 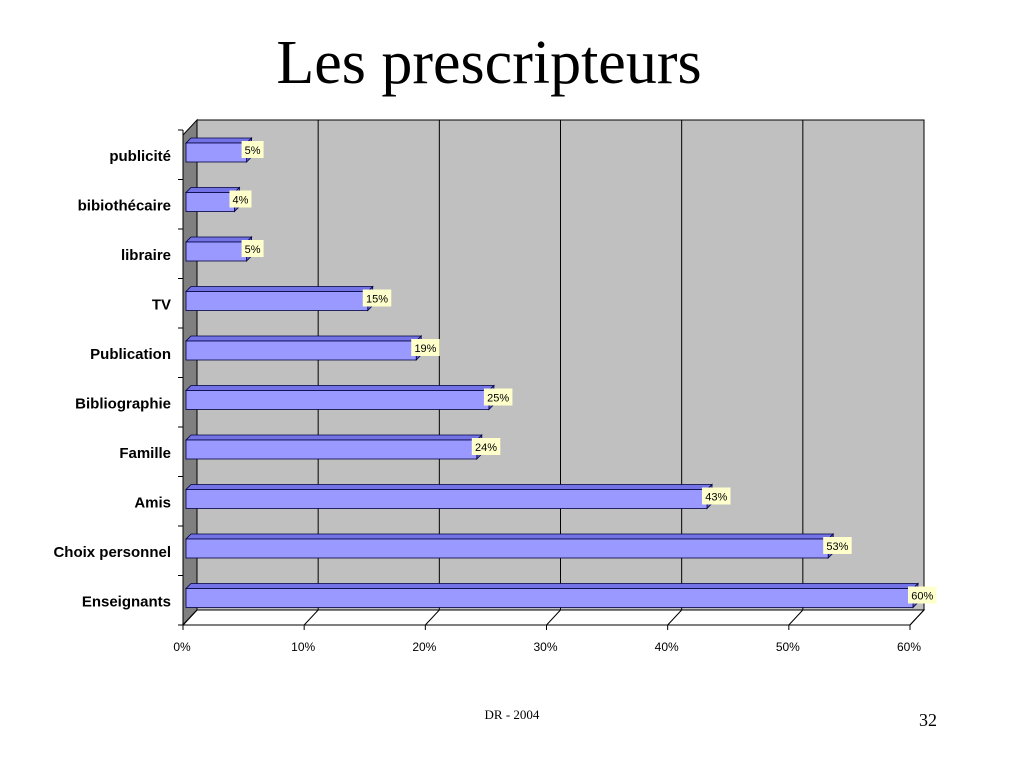 I want to click on data-label-text: 25%, so click(x=498, y=399).